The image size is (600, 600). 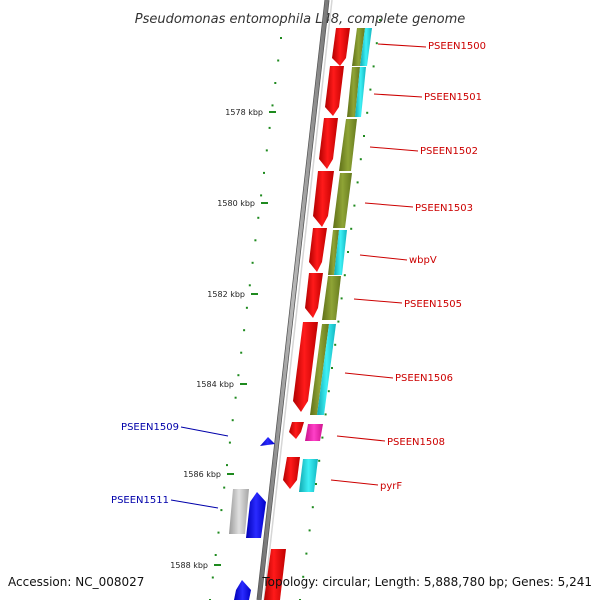 I want to click on cds-arrow-pyrf-red, so click(x=291, y=473).